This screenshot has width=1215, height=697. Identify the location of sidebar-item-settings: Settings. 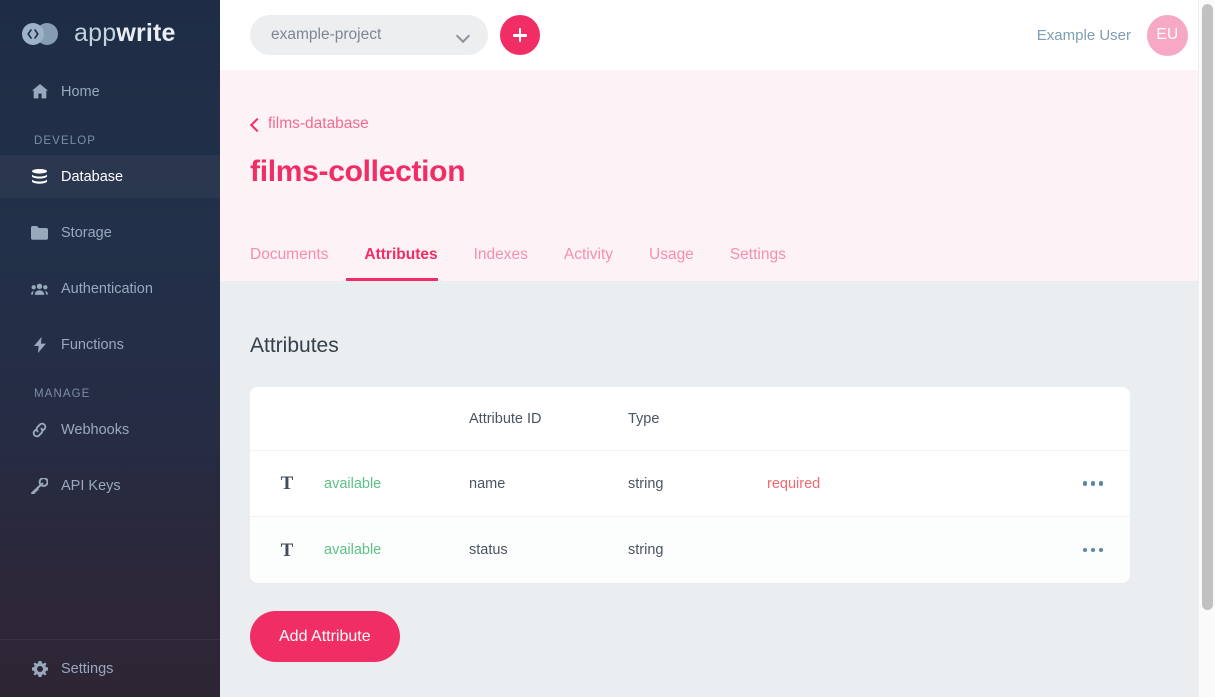
(110, 668).